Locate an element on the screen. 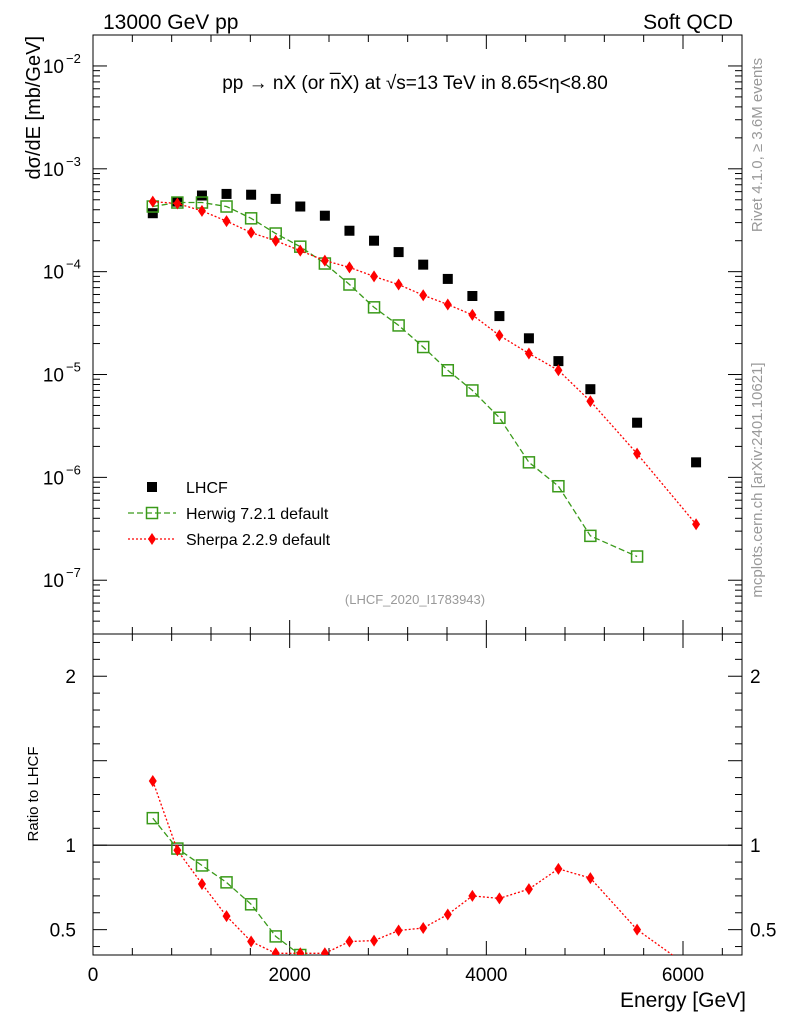 The height and width of the screenshot is (1024, 786). legend-label: Herwig 7.2.1 default is located at coordinates (257, 514).